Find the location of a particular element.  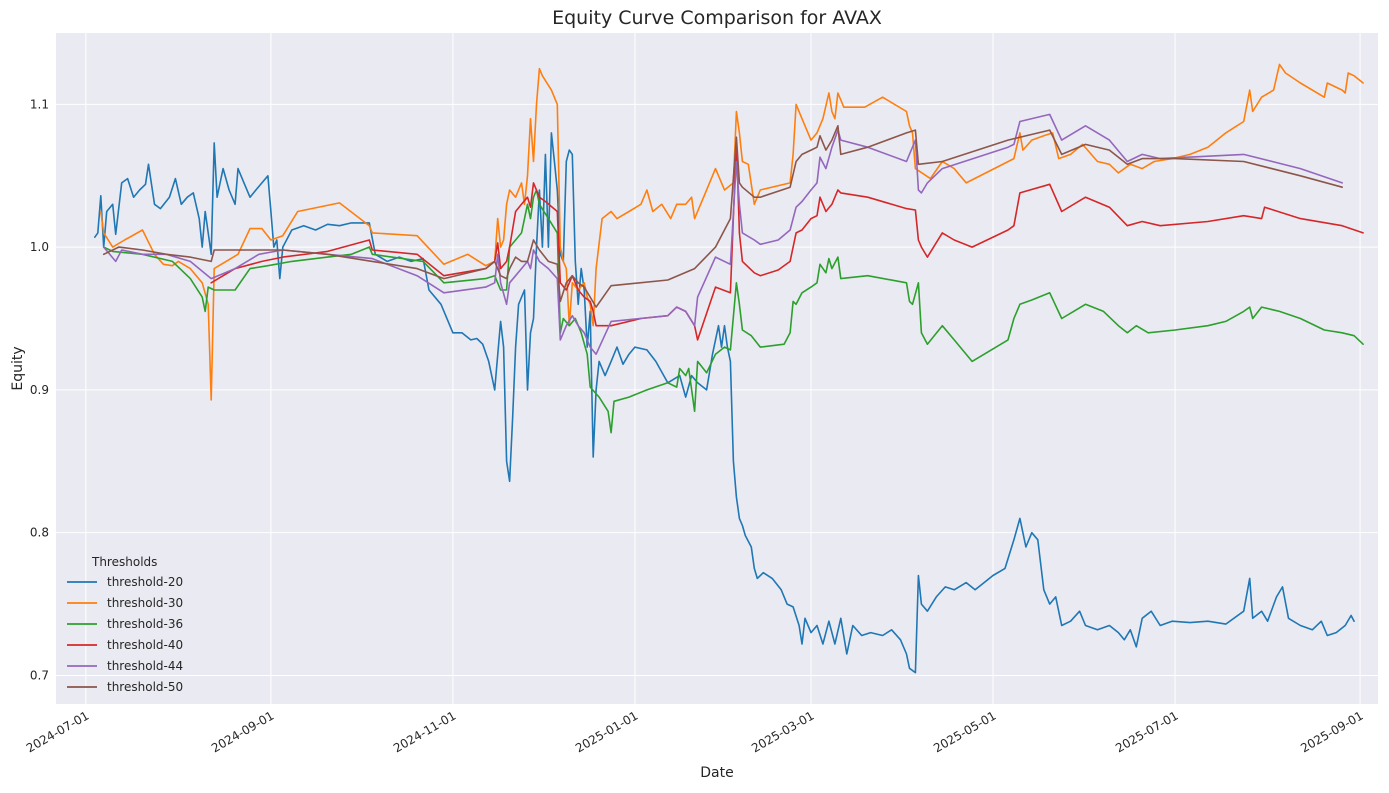

x-tick-label: 2025-03-01 is located at coordinates (782, 731).